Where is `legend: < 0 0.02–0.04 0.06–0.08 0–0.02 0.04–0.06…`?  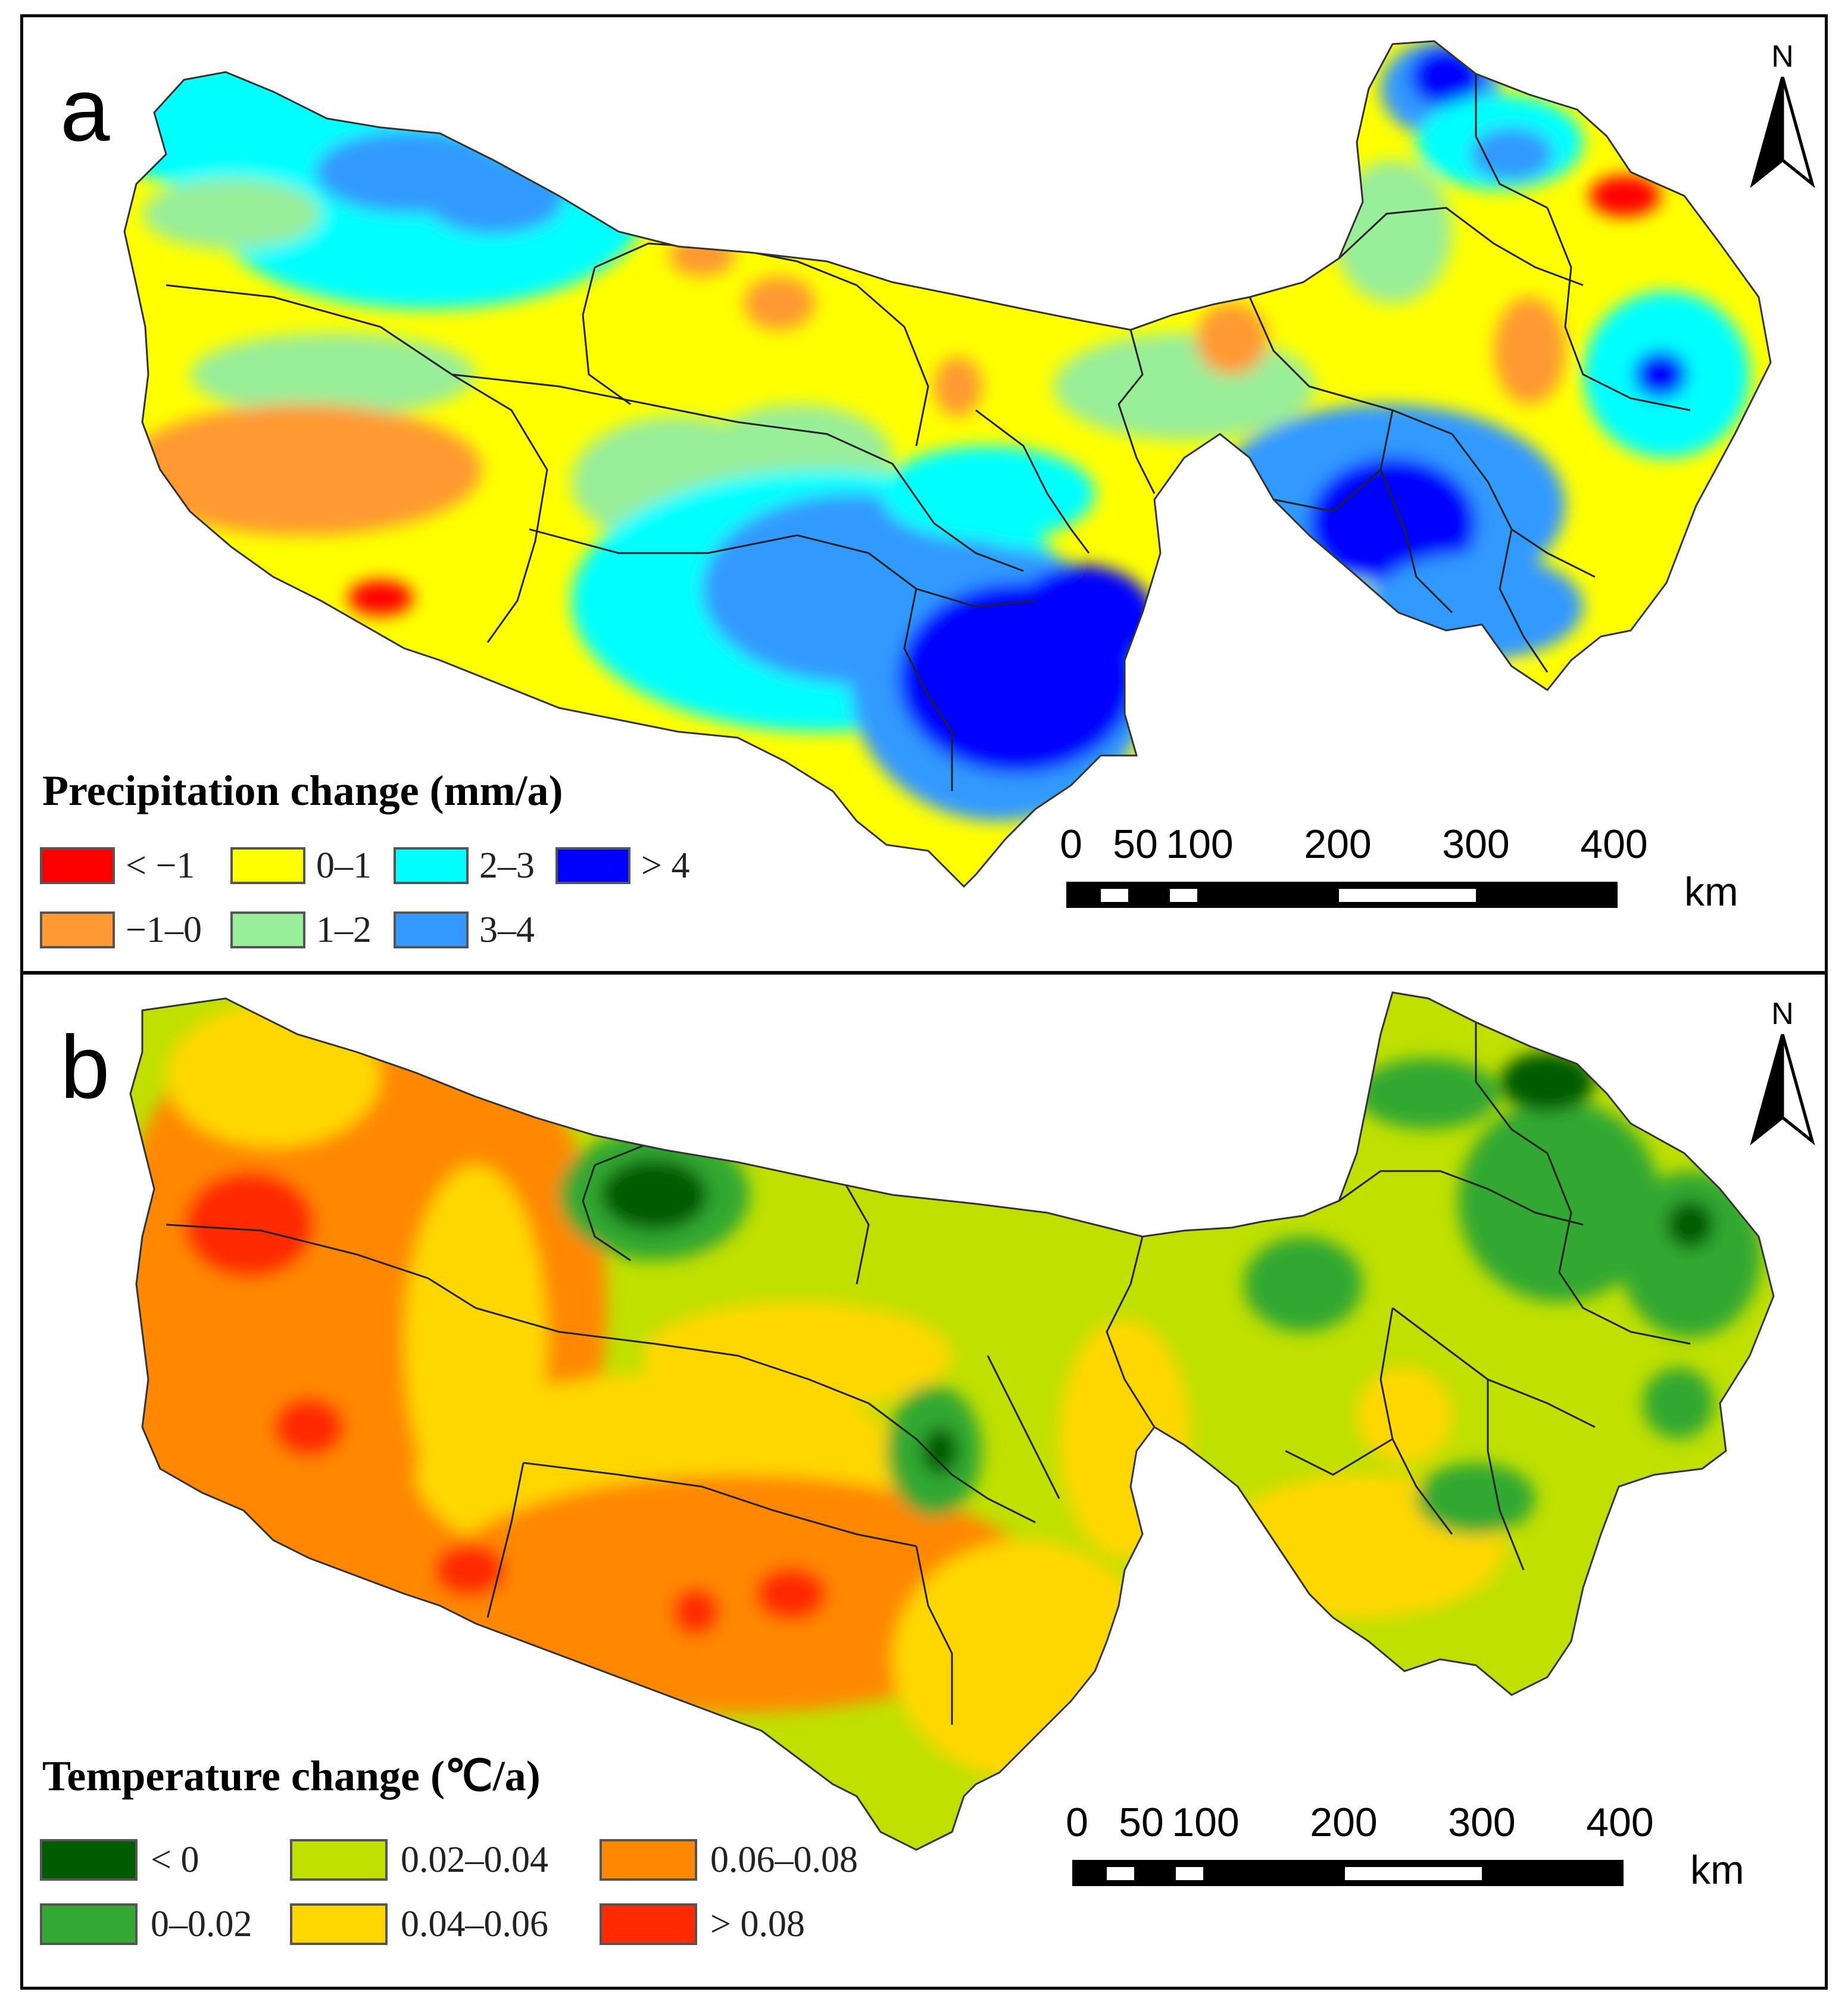 legend: < 0 0.02–0.04 0.06–0.08 0–0.02 0.04–0.06… is located at coordinates (468, 1892).